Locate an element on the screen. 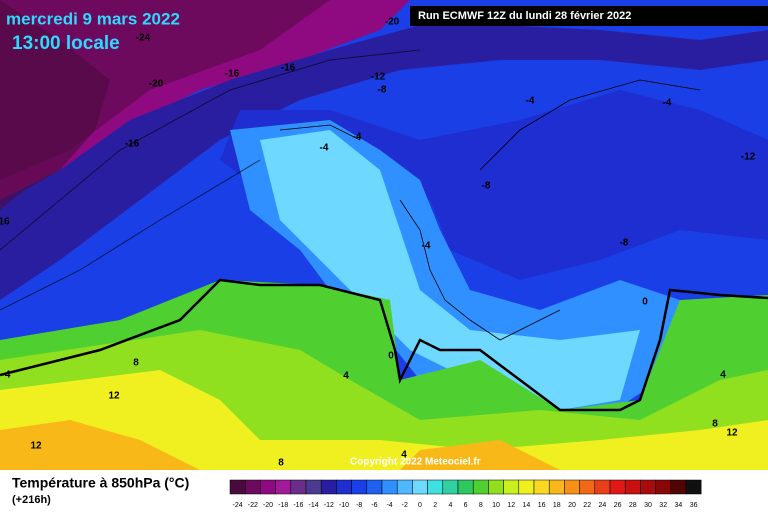 This screenshot has width=768, height=512. run-banner is located at coordinates (589, 16).